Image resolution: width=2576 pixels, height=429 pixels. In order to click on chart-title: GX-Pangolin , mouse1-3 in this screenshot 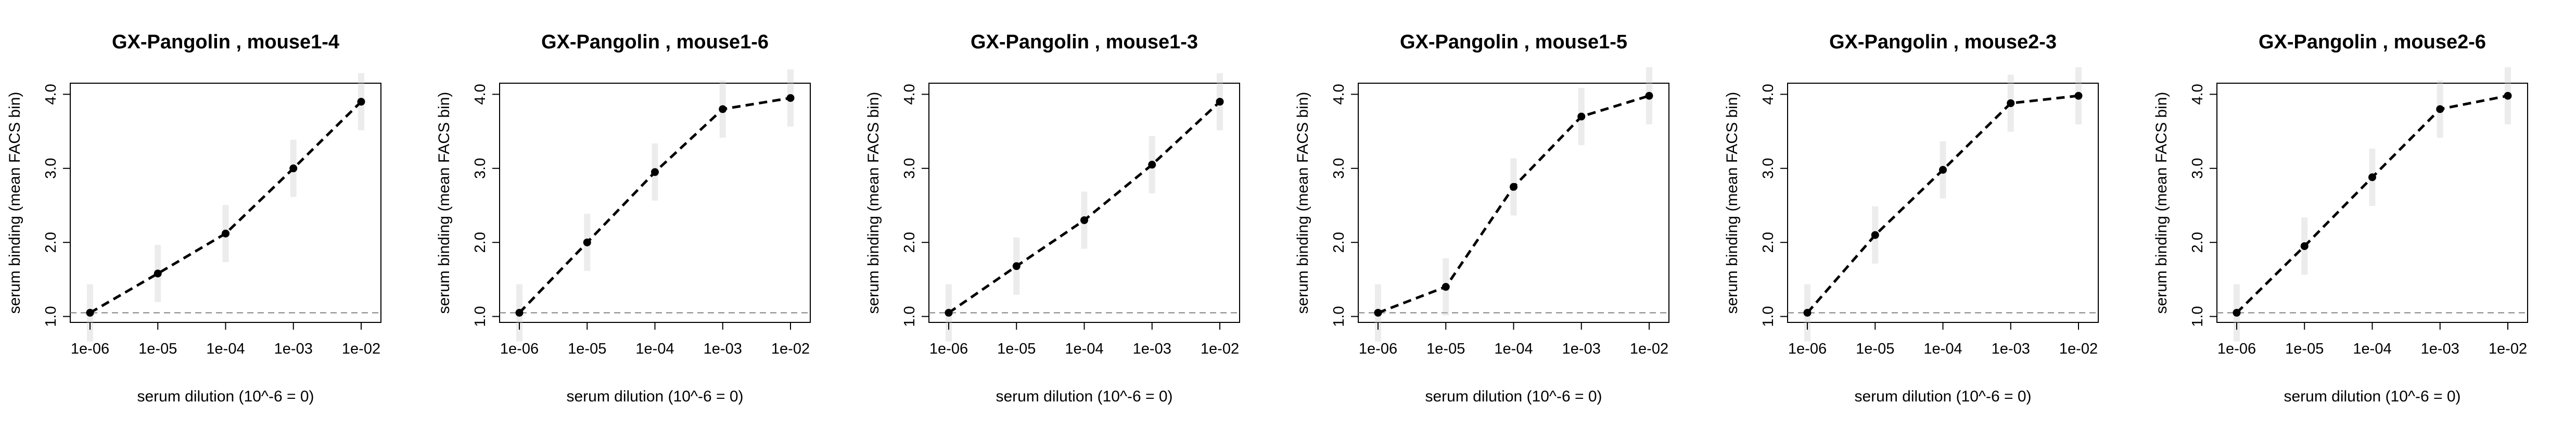, I will do `click(1084, 42)`.